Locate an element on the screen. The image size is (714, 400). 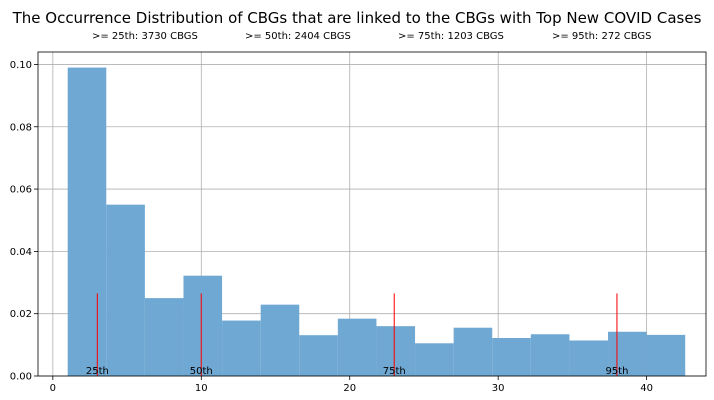
x-tick-label-2: 20 is located at coordinates (349, 388).